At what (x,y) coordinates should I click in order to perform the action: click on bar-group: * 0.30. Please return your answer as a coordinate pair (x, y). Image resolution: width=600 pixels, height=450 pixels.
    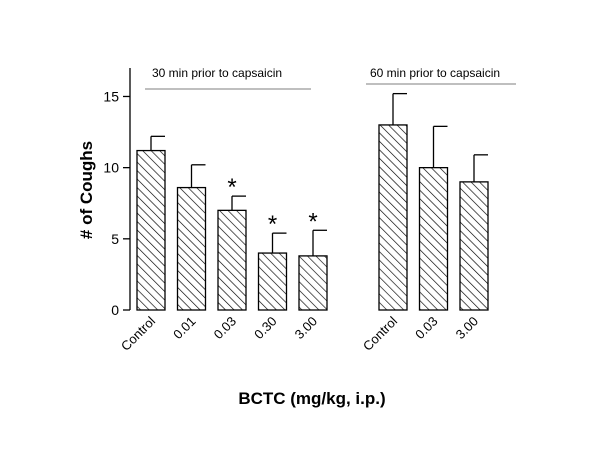
    Looking at the image, I should click on (269, 277).